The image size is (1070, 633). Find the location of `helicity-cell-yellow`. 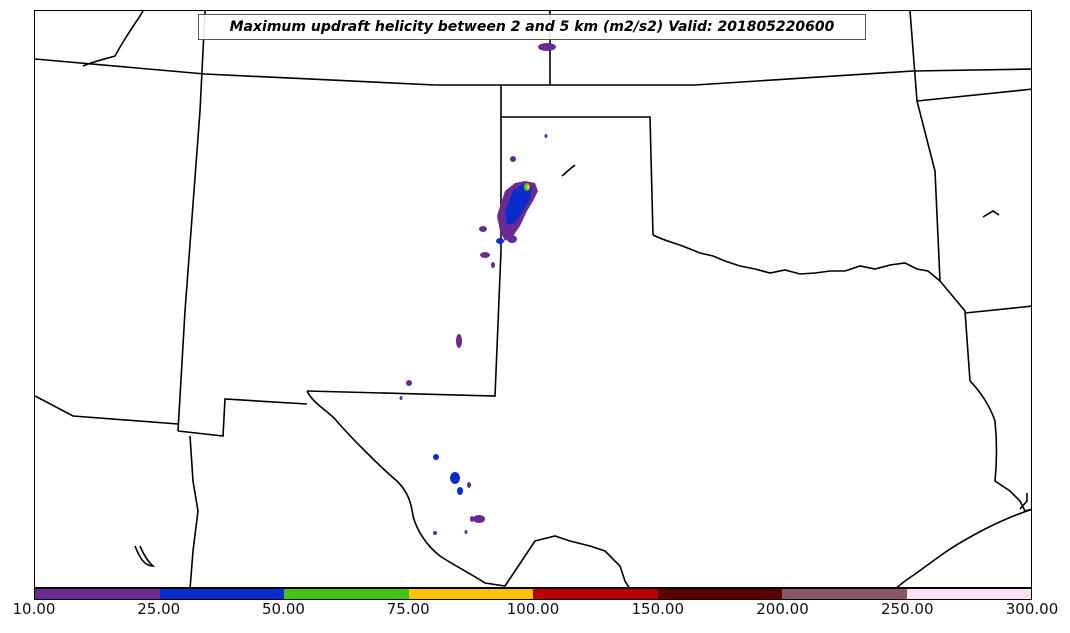

helicity-cell-yellow is located at coordinates (528, 187).